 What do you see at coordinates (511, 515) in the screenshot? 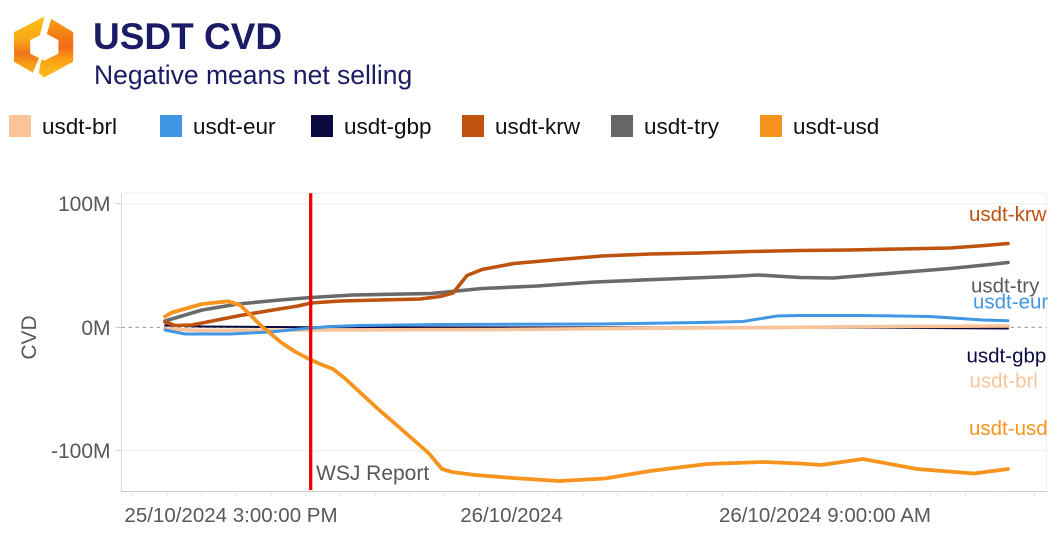
I see `svg-text: 26/10/2024` at bounding box center [511, 515].